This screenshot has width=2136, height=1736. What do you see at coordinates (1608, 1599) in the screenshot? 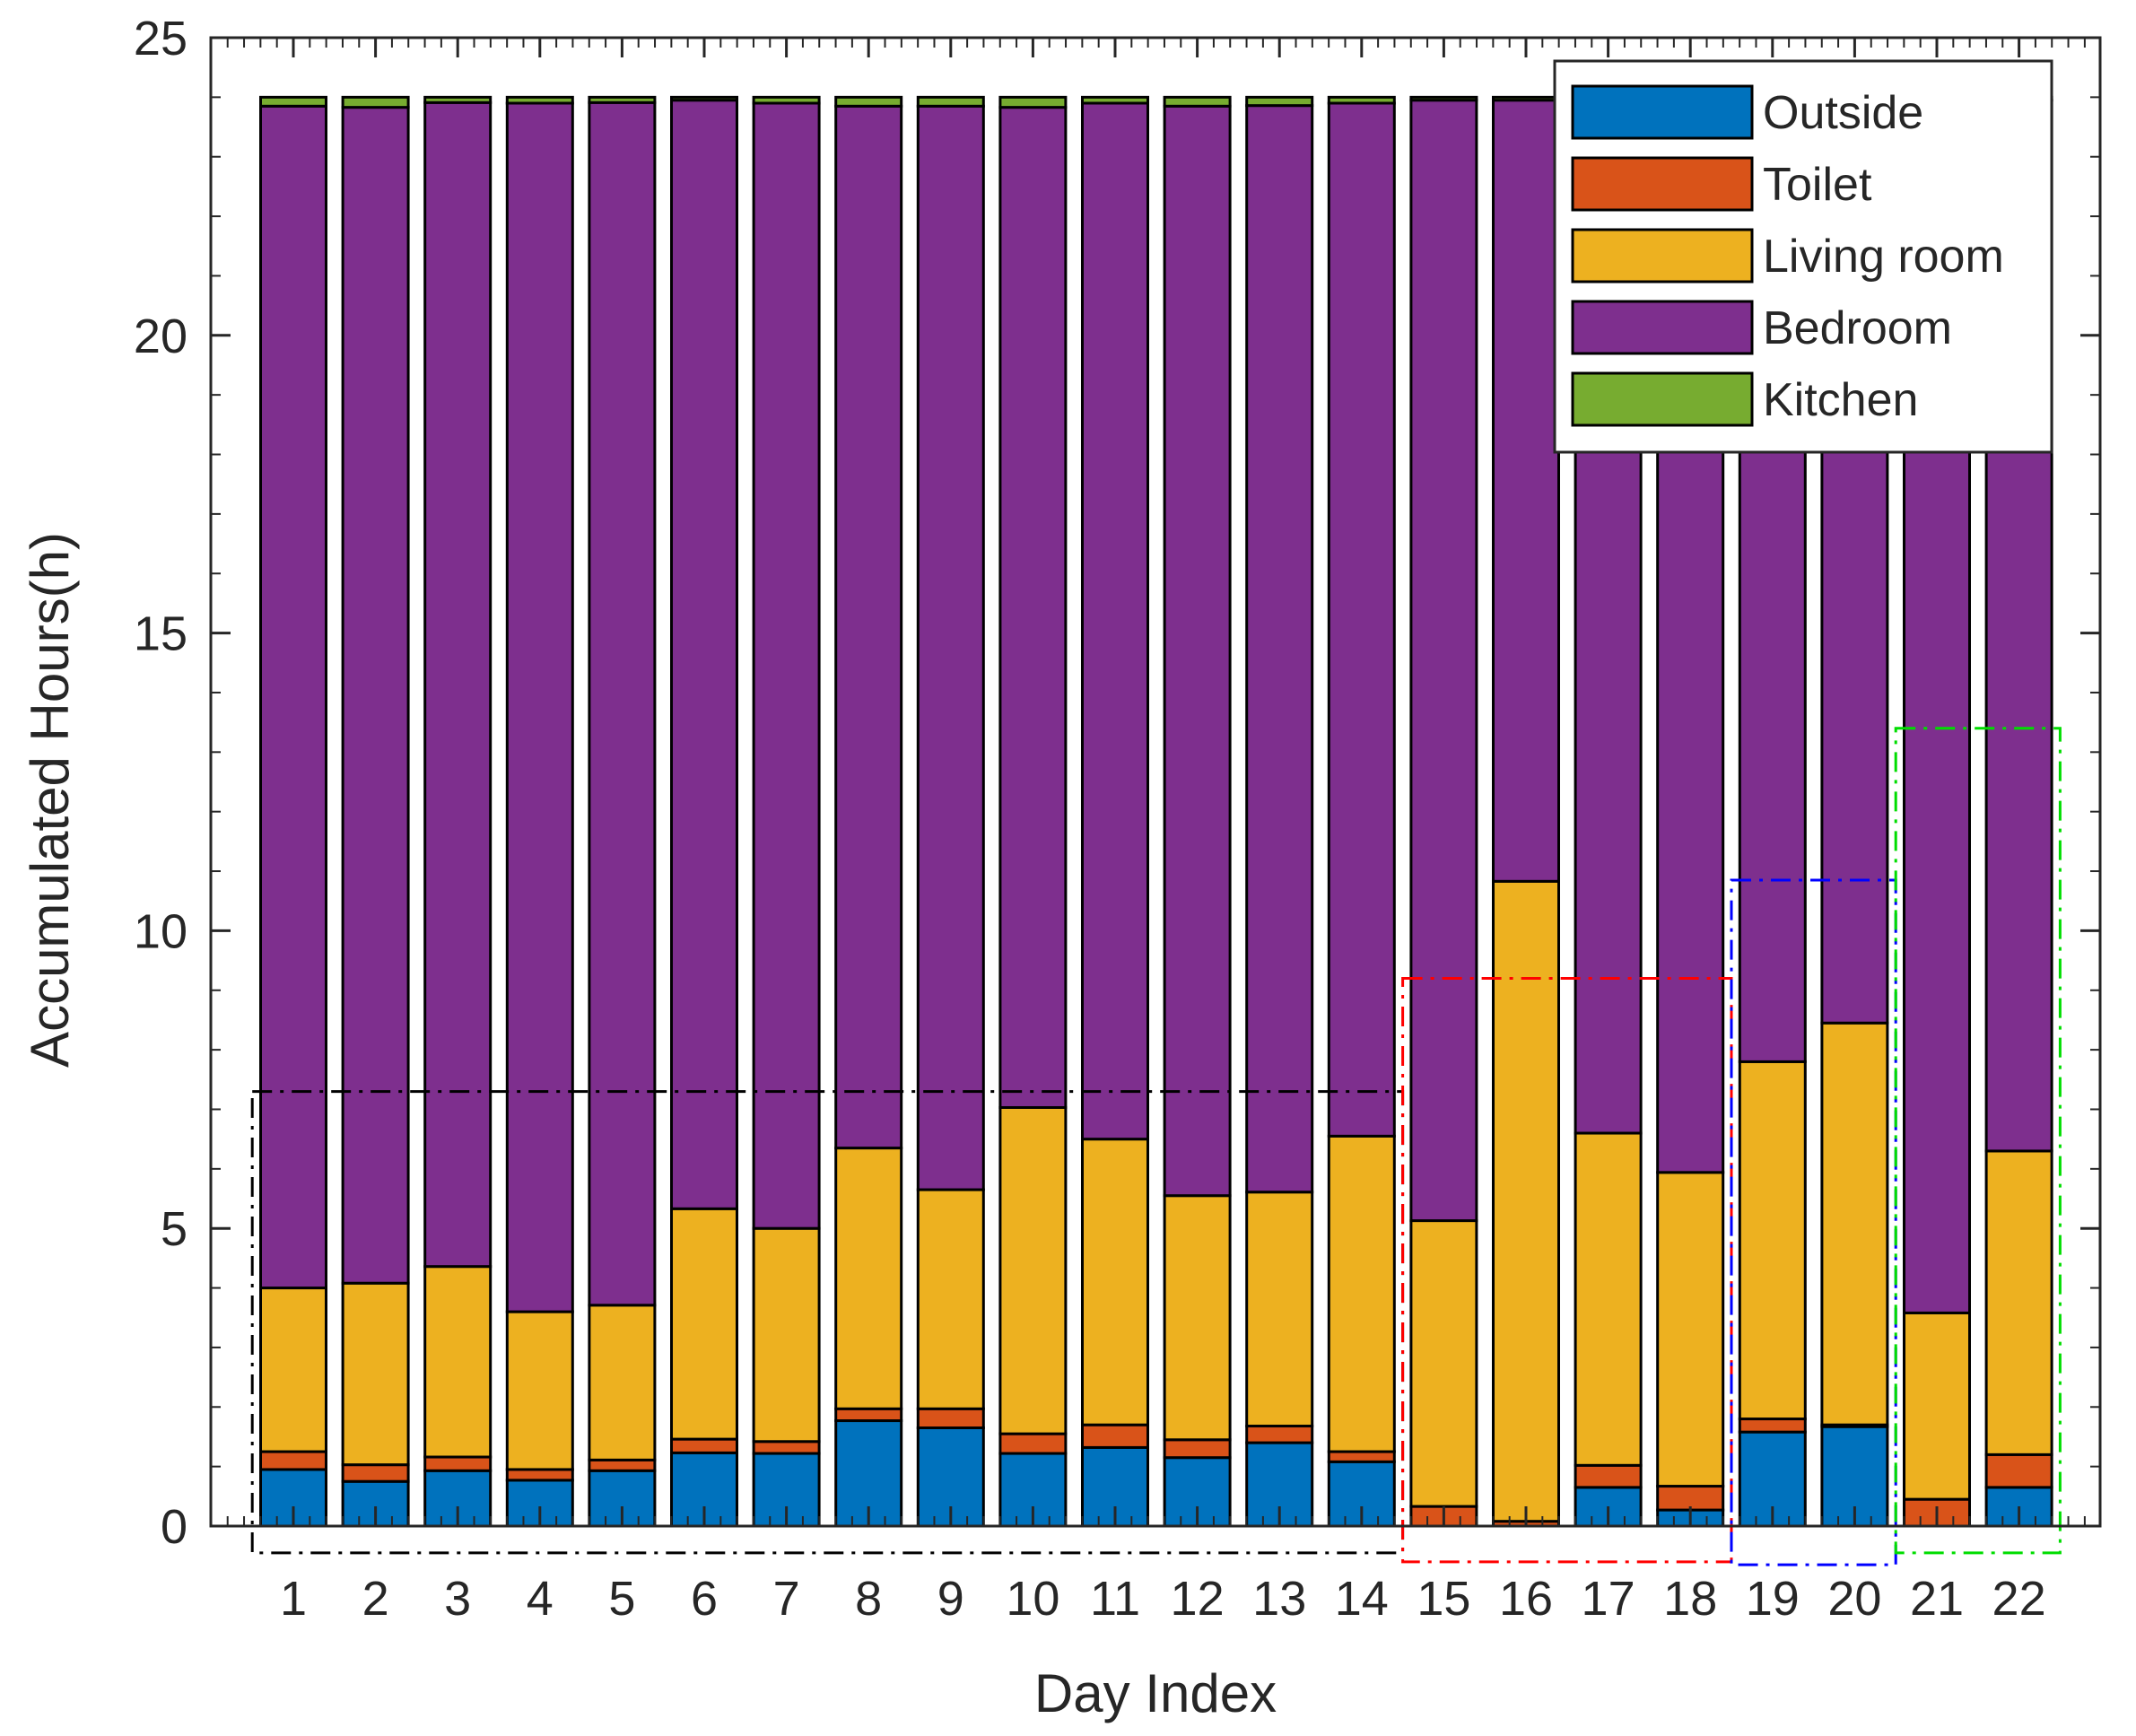
I see `x-tick-label: 17` at bounding box center [1608, 1599].